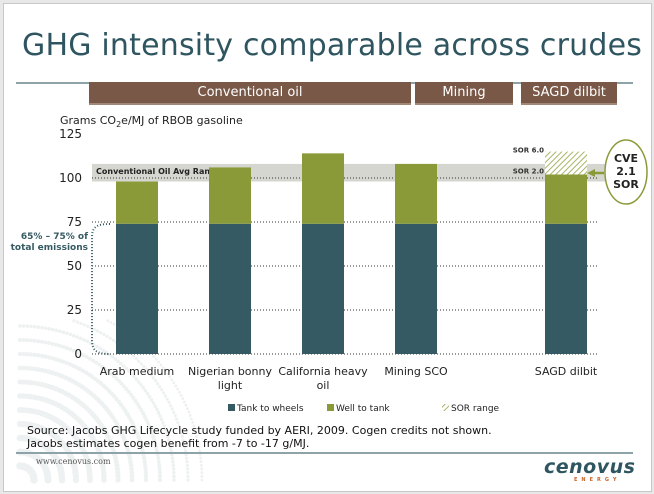  I want to click on bracket-dotted-curve, so click(101, 289).